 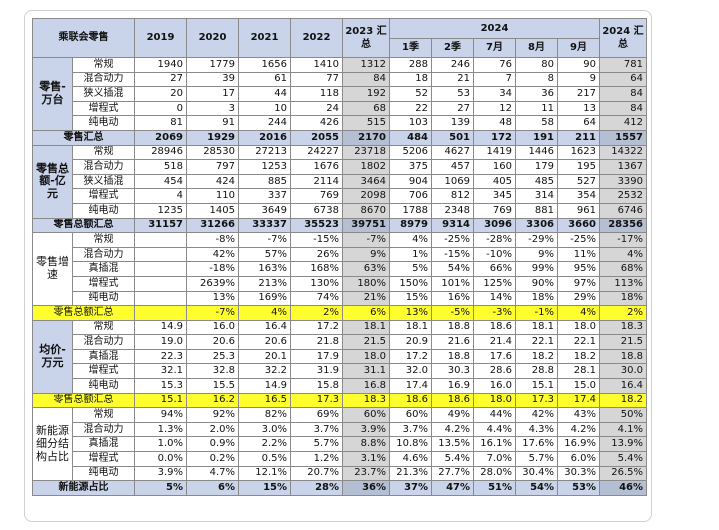 I want to click on table-cell: 4627, so click(x=452, y=152).